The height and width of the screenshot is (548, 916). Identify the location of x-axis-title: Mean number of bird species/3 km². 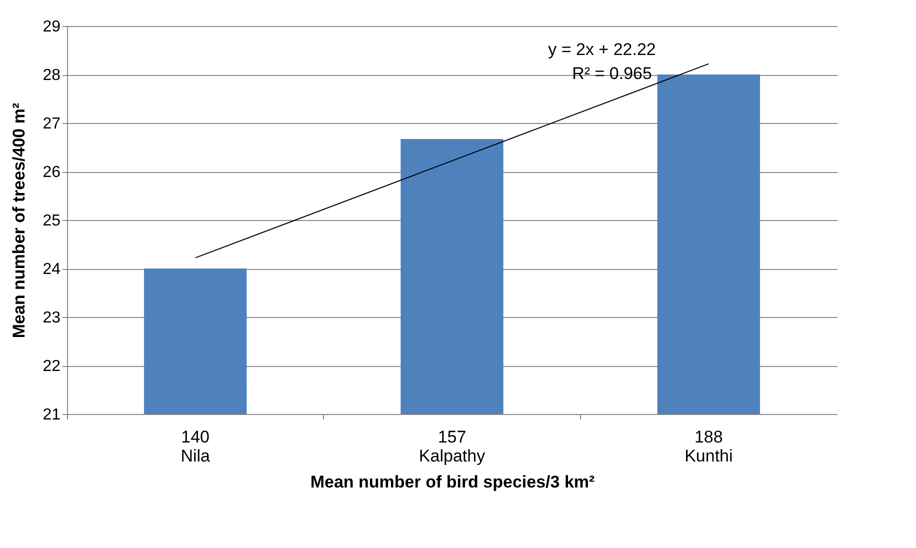
(453, 482).